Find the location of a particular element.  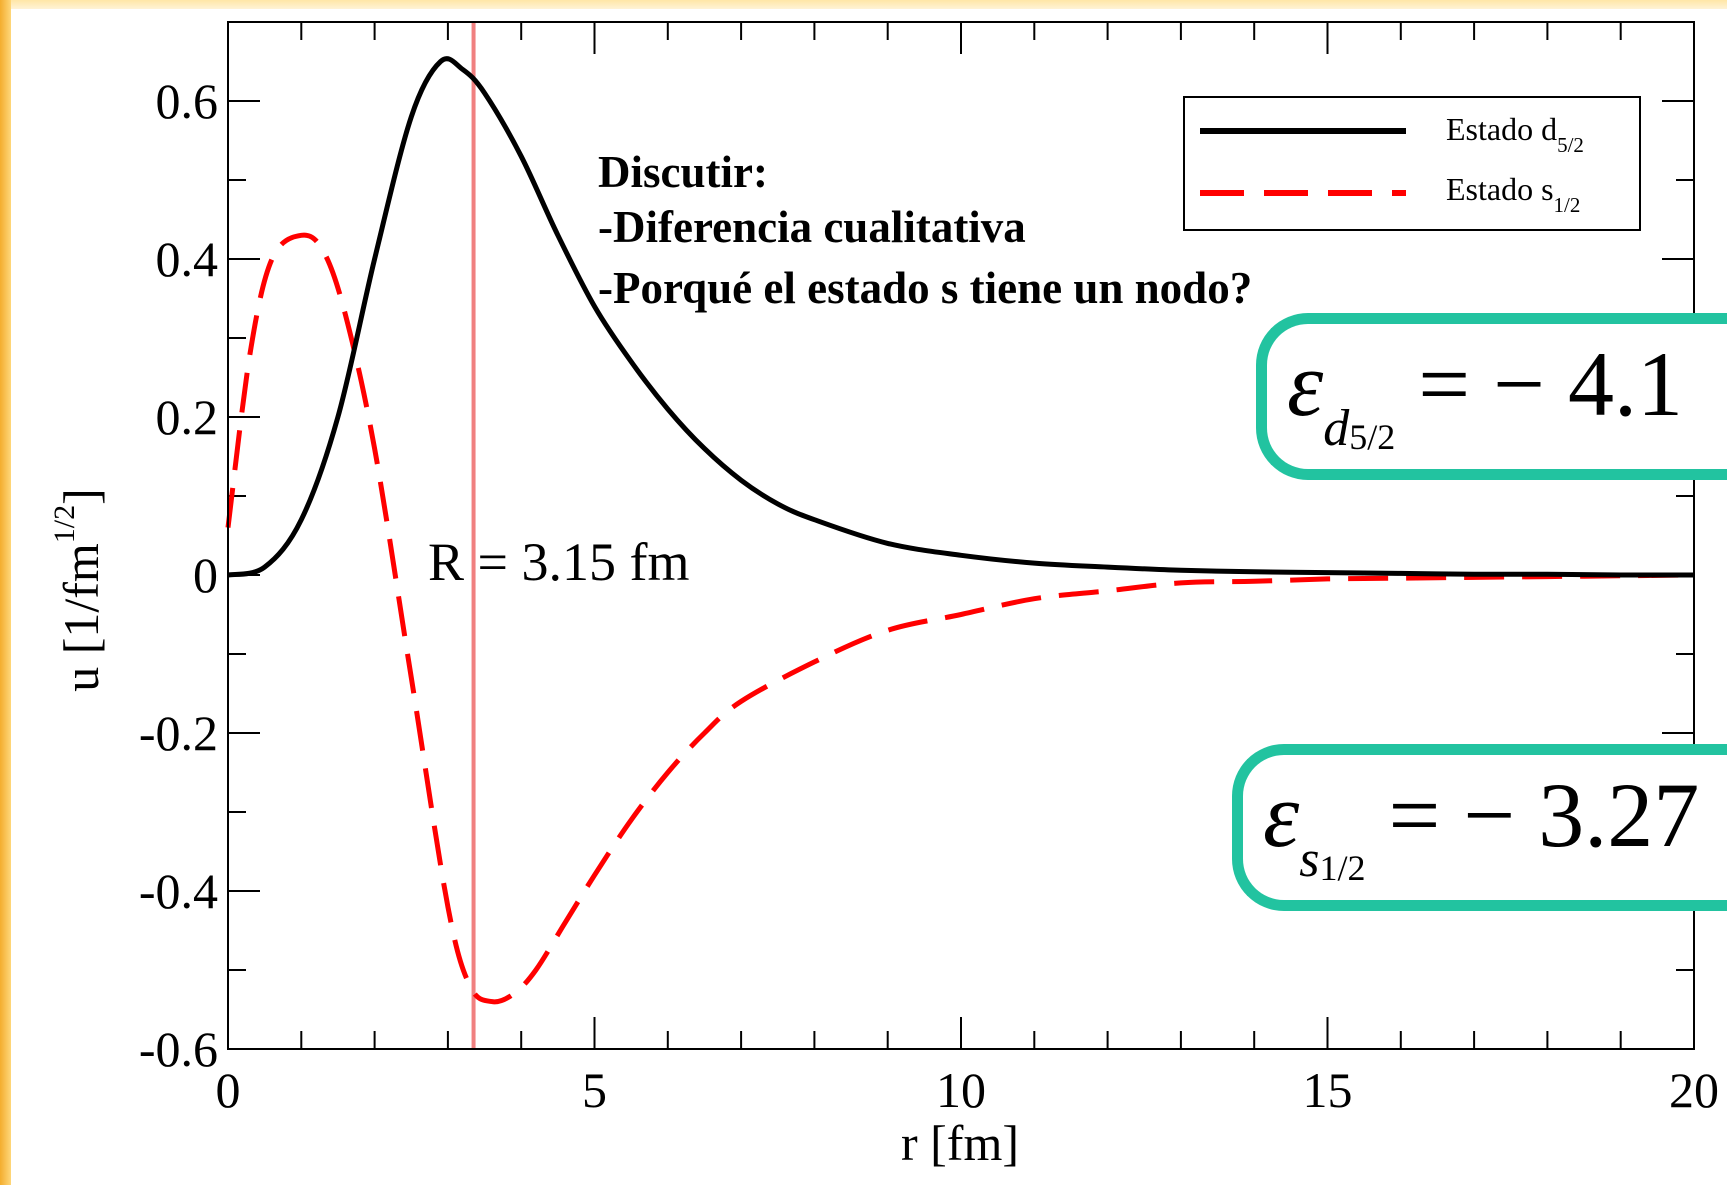

svg-text: u [1/fm1/2] is located at coordinates (78, 590).